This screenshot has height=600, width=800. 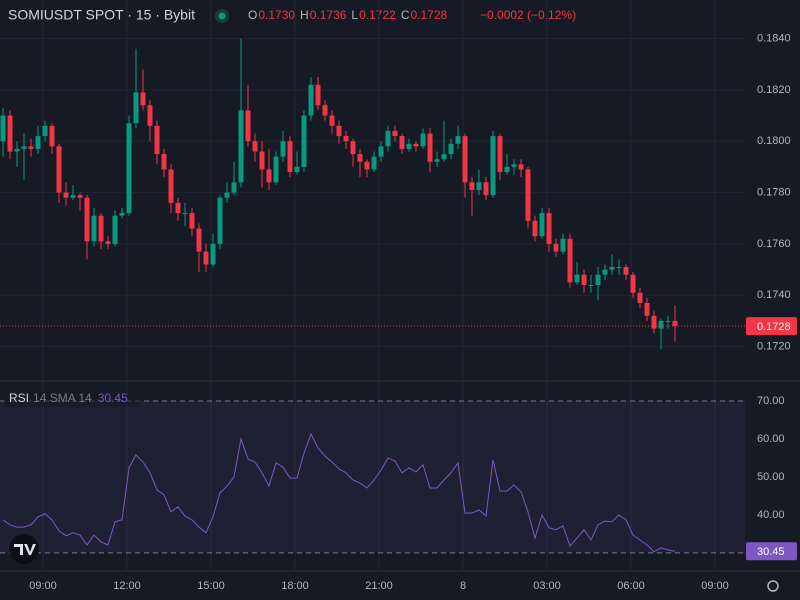 I want to click on ohlc-legend: O0.1730 H0.1736 L0.1722 C0.1728, so click(x=348, y=15).